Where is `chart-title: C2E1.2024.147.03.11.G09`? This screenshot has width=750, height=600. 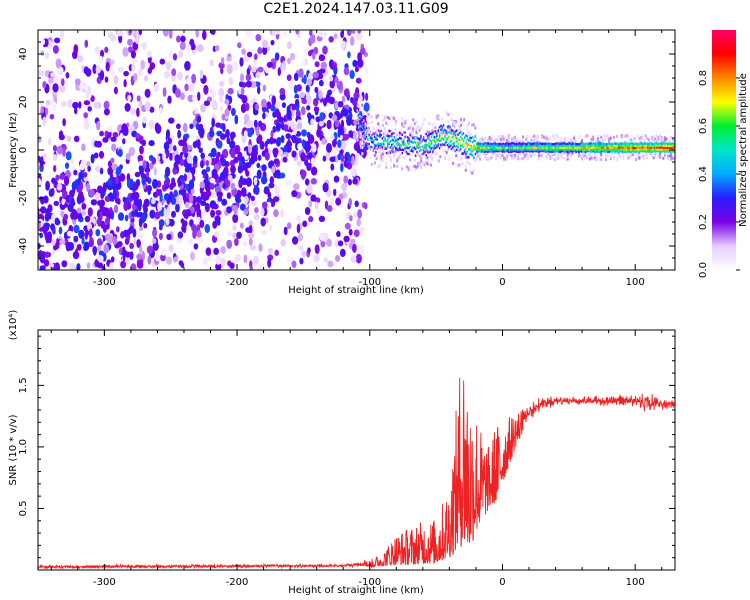
chart-title: C2E1.2024.147.03.11.G09 is located at coordinates (356, 9).